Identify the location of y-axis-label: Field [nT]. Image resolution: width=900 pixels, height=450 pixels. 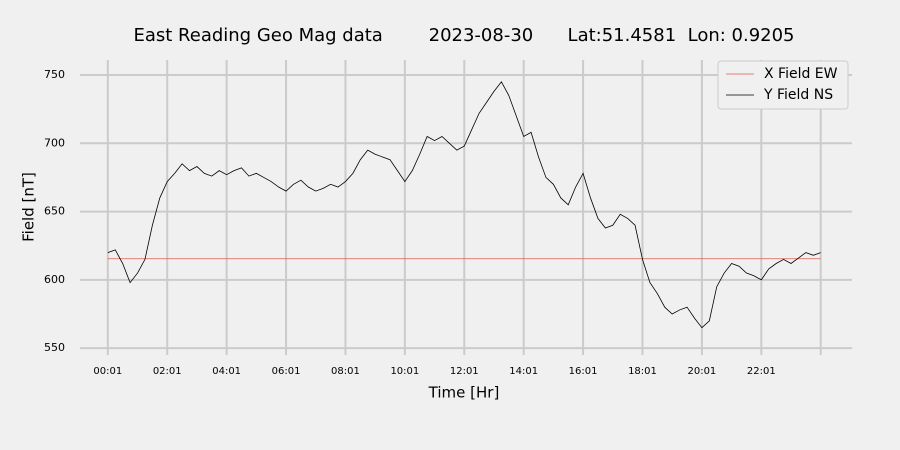
(29, 207).